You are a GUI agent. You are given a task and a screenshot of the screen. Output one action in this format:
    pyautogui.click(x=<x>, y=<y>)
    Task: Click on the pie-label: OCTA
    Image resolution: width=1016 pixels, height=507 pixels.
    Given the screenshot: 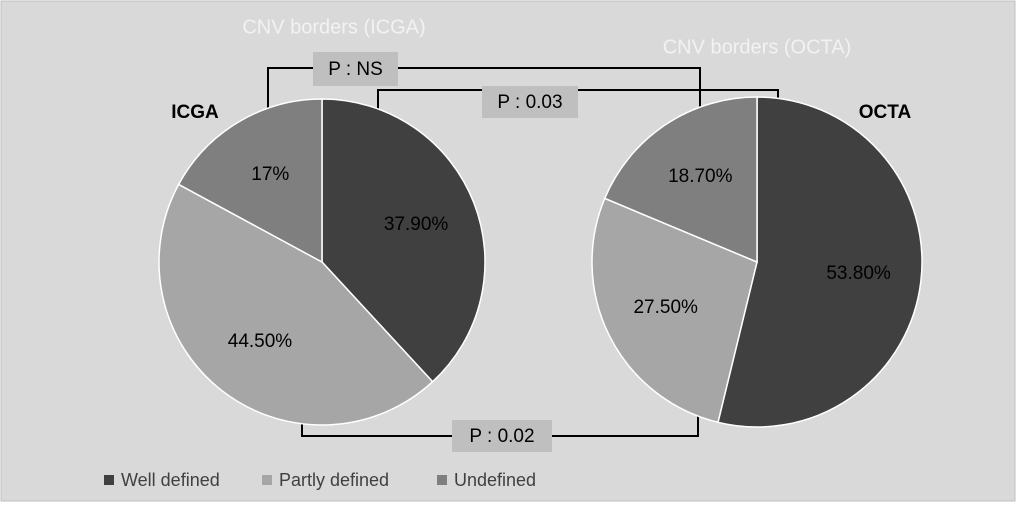 What is the action you would take?
    pyautogui.click(x=885, y=112)
    